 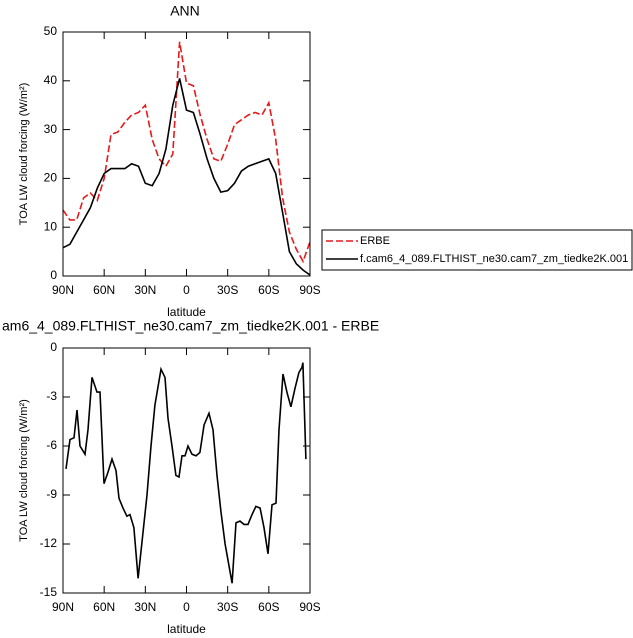 I want to click on y-tick-label: -3, so click(x=51, y=396).